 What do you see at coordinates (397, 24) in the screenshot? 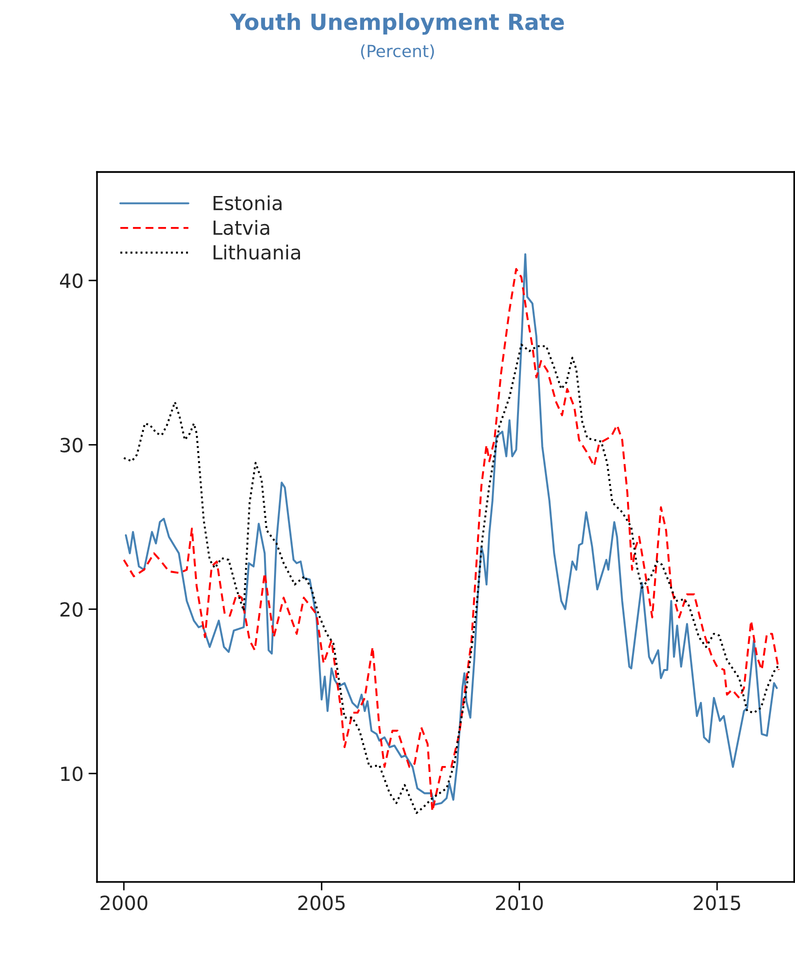
I see `chart-title: Youth Unemployment Rate` at bounding box center [397, 24].